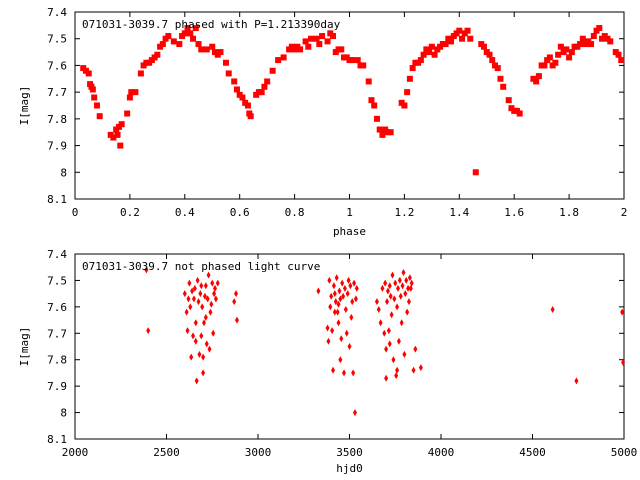 The width and height of the screenshot is (640, 480). Describe the element at coordinates (57, 65) in the screenshot. I see `chart-1-y-tick-label: 7.6` at that location.